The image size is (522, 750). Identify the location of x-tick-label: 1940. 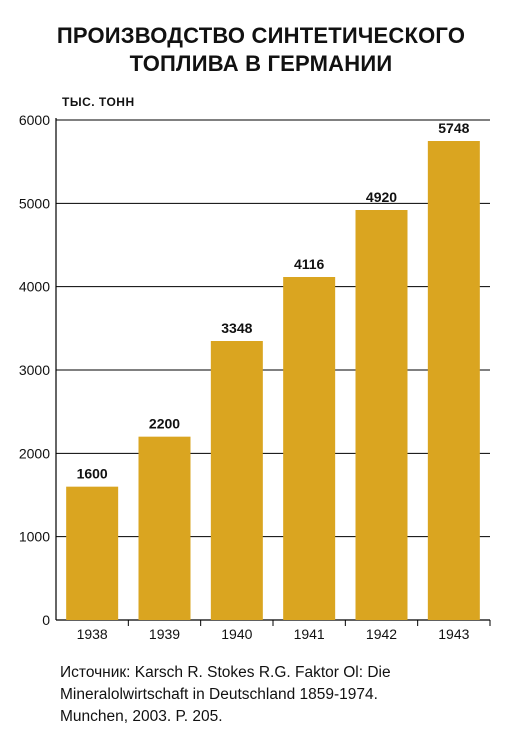
(236, 634).